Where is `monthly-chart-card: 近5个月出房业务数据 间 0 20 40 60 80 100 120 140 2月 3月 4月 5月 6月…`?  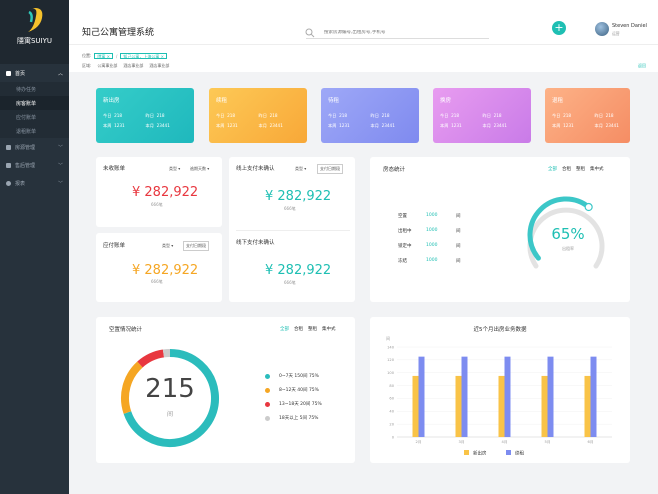 monthly-chart-card: 近5个月出房业务数据 间 0 20 40 60 80 100 120 140 2月 3月 4月 5月 6月… is located at coordinates (500, 390).